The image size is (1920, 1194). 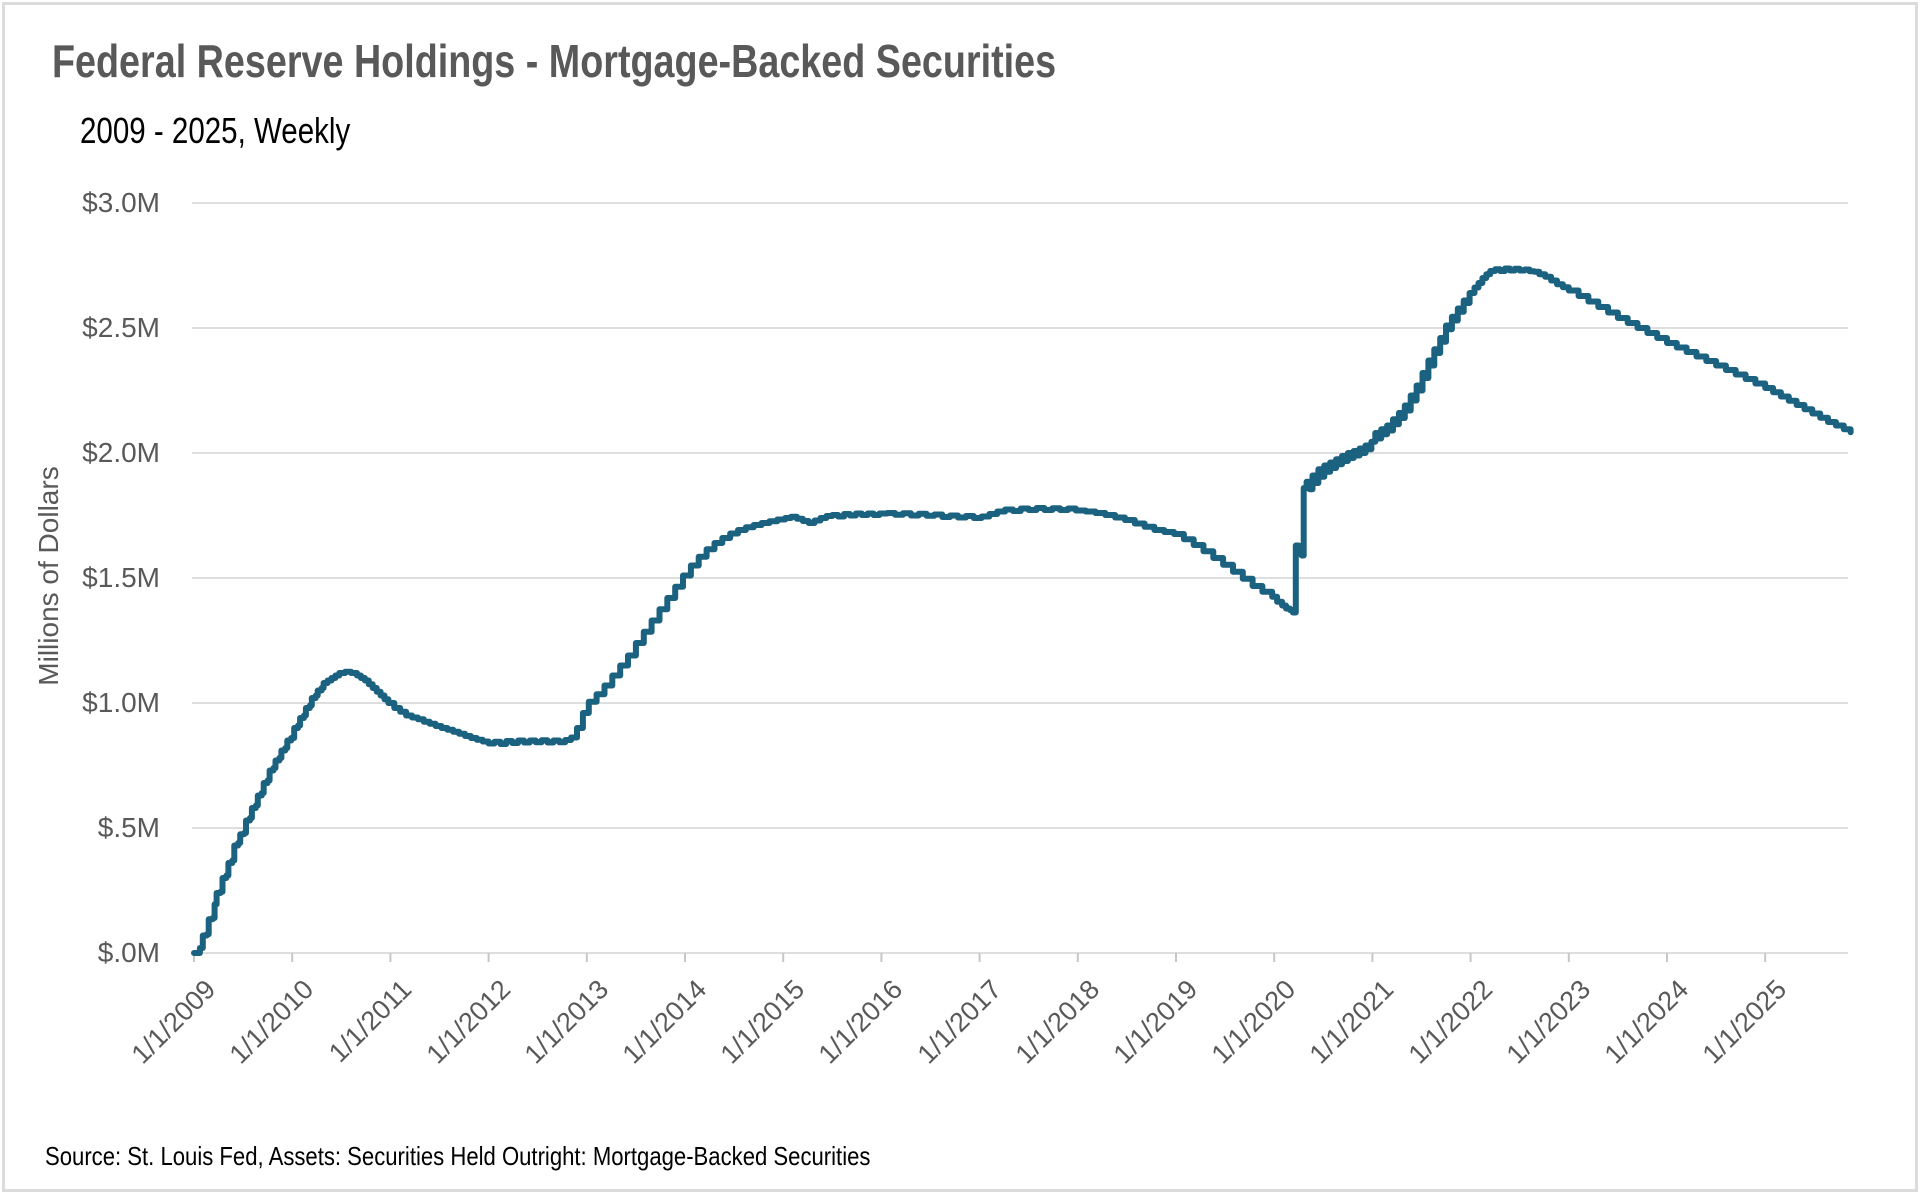 I want to click on chart-subtitle: 2009 - 2025, Weekly, so click(x=245, y=131).